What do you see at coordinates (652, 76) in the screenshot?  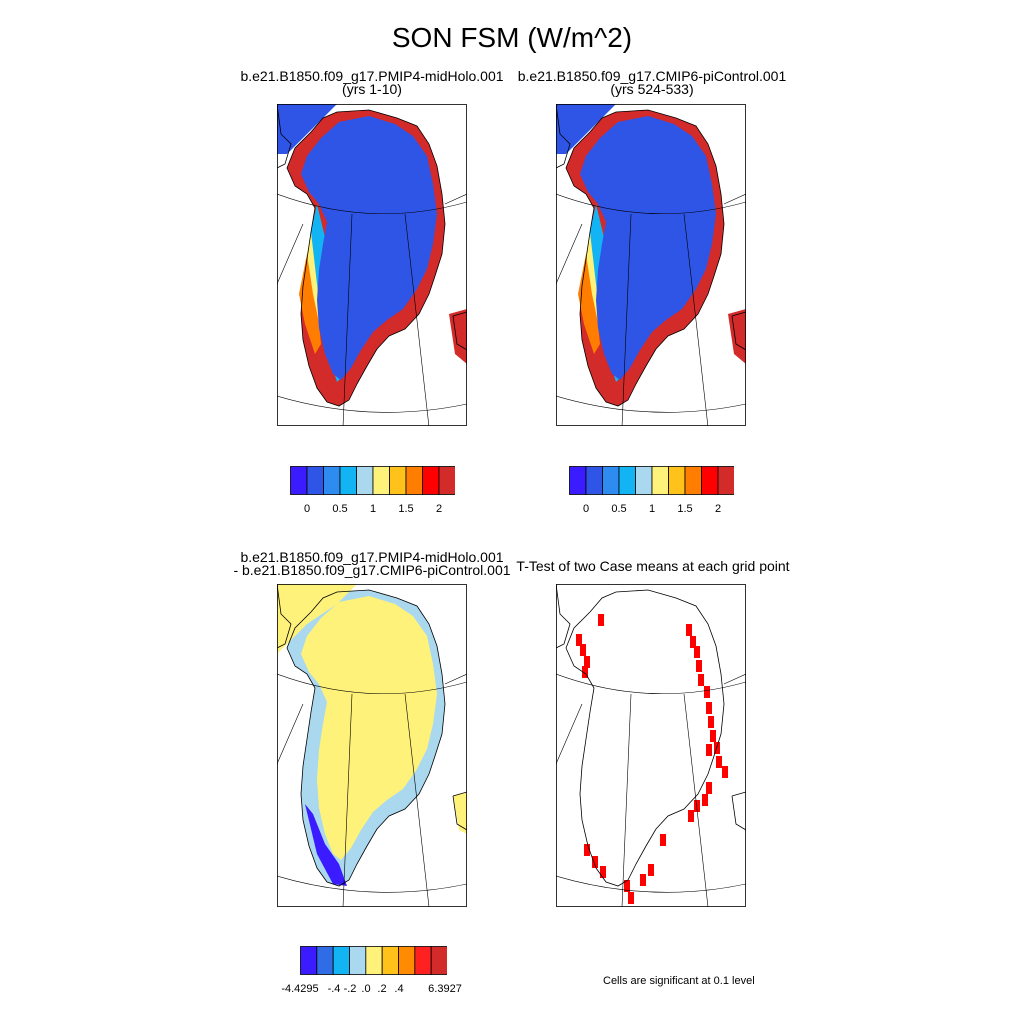 I see `panel2-title-line1: b.e21.B1850.f09_g17.CMIP6-piControl.001` at bounding box center [652, 76].